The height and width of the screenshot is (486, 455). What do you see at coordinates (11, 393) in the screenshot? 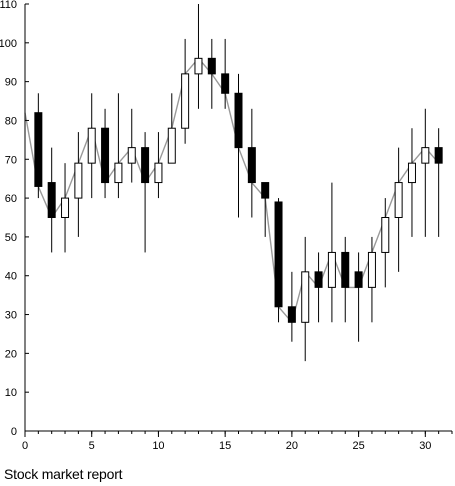
I see `y-tick-label: 10` at bounding box center [11, 393].